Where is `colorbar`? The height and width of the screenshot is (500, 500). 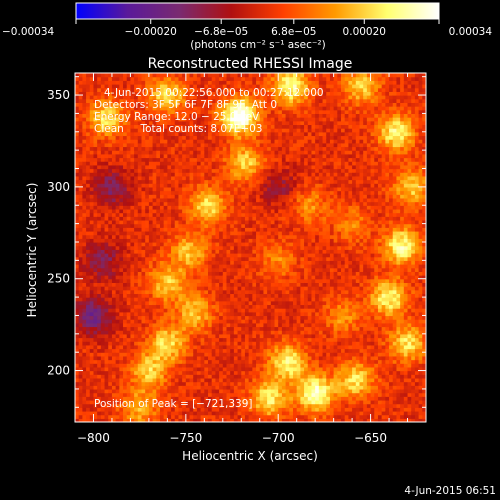 colorbar is located at coordinates (257, 11).